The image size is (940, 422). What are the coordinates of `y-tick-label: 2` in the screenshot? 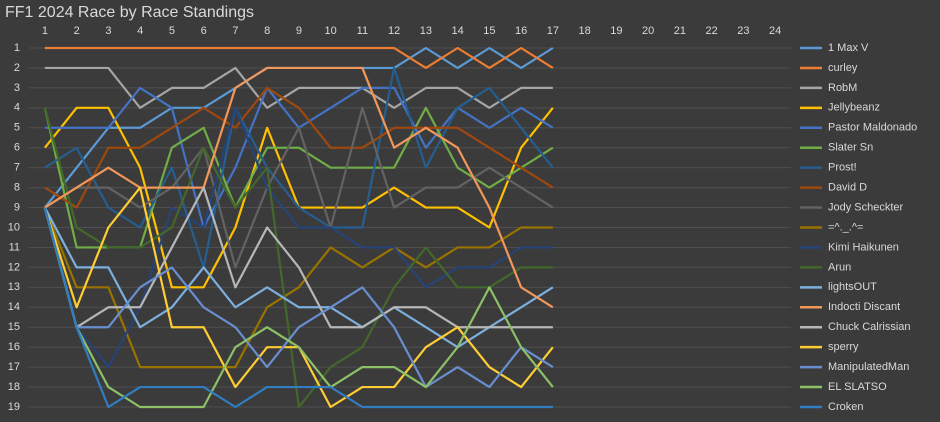 It's located at (17, 68).